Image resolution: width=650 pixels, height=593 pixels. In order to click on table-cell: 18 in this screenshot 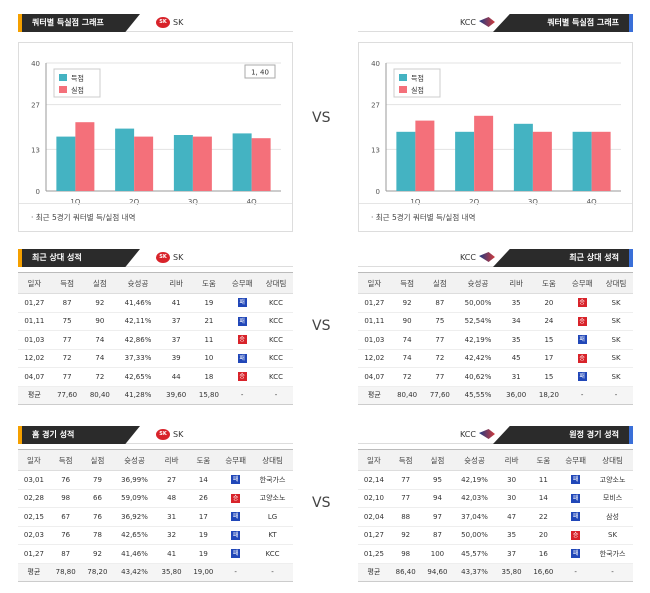, I will do `click(209, 377)`.